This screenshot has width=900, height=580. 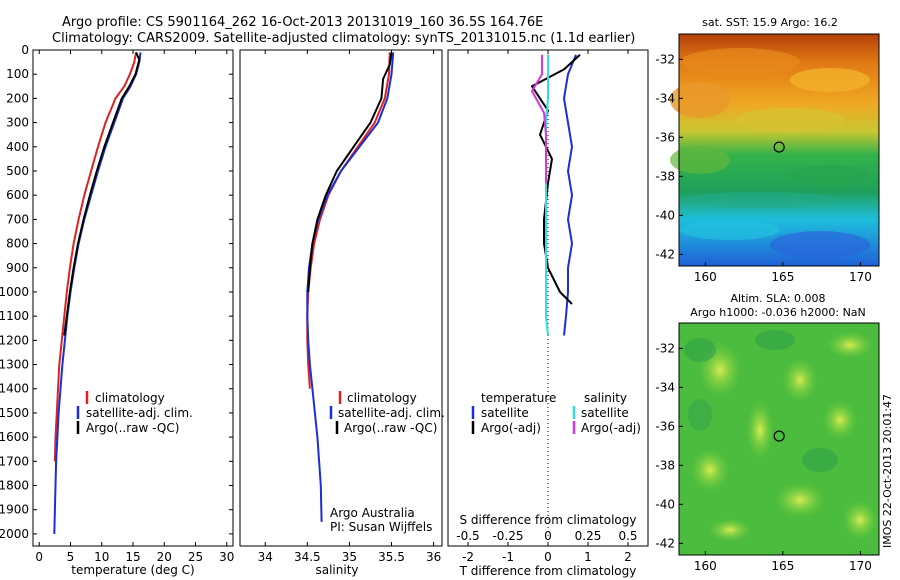 I want to click on legend-label-argo: Argo(..raw -QC), so click(x=132, y=428).